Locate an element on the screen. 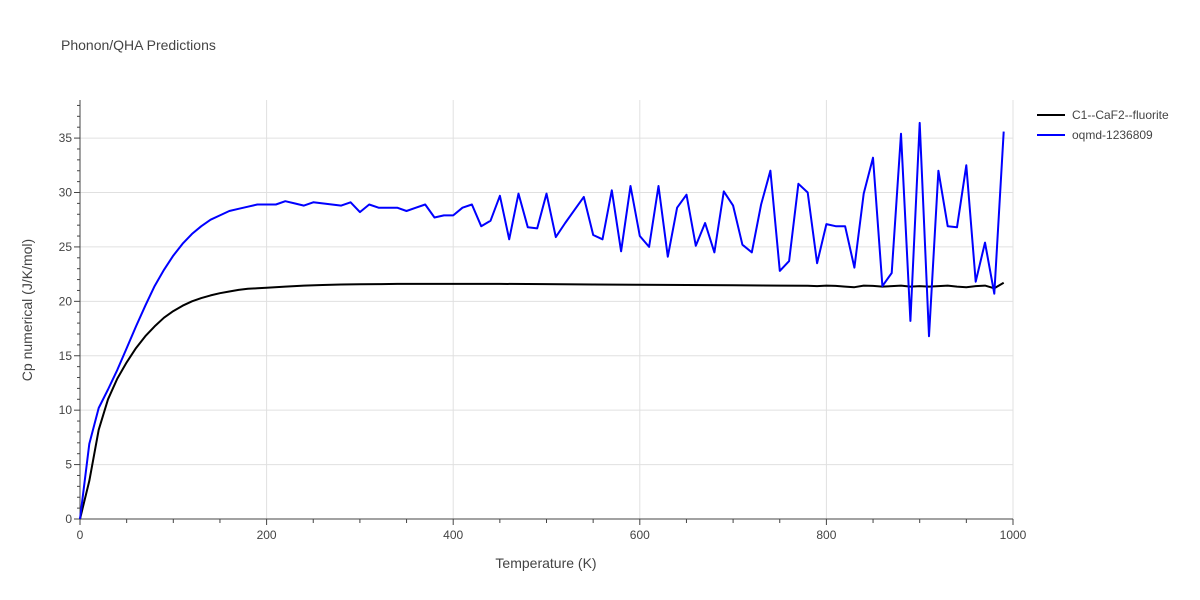 The width and height of the screenshot is (1200, 600). x-tick-label: 400 is located at coordinates (453, 535).